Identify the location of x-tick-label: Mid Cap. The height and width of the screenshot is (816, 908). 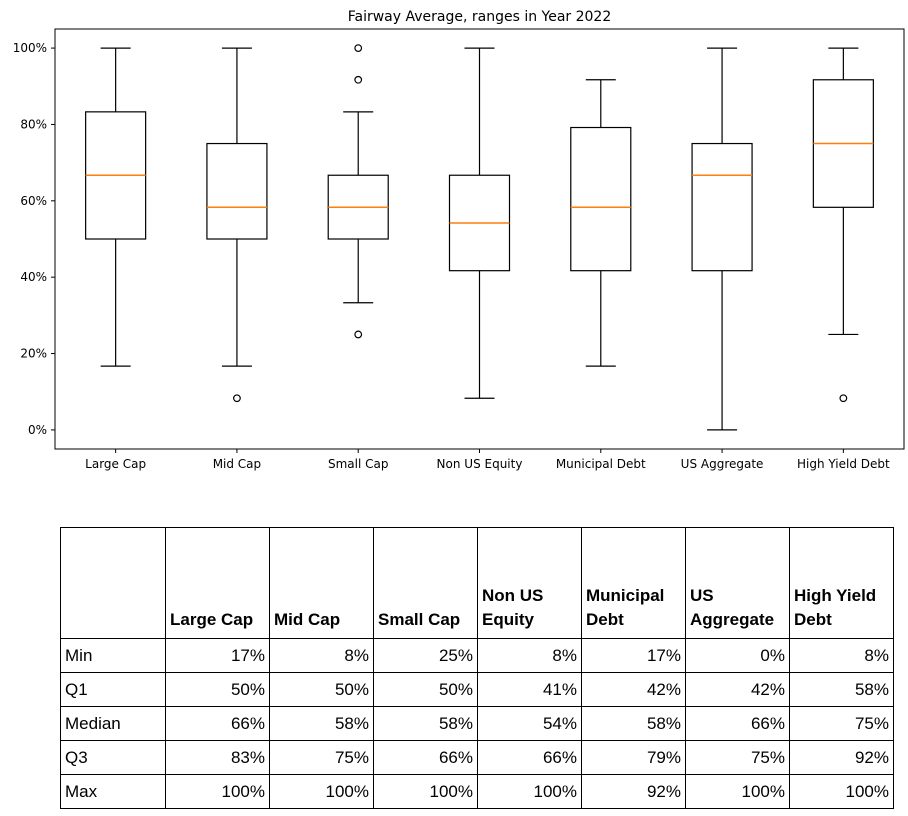
(237, 464).